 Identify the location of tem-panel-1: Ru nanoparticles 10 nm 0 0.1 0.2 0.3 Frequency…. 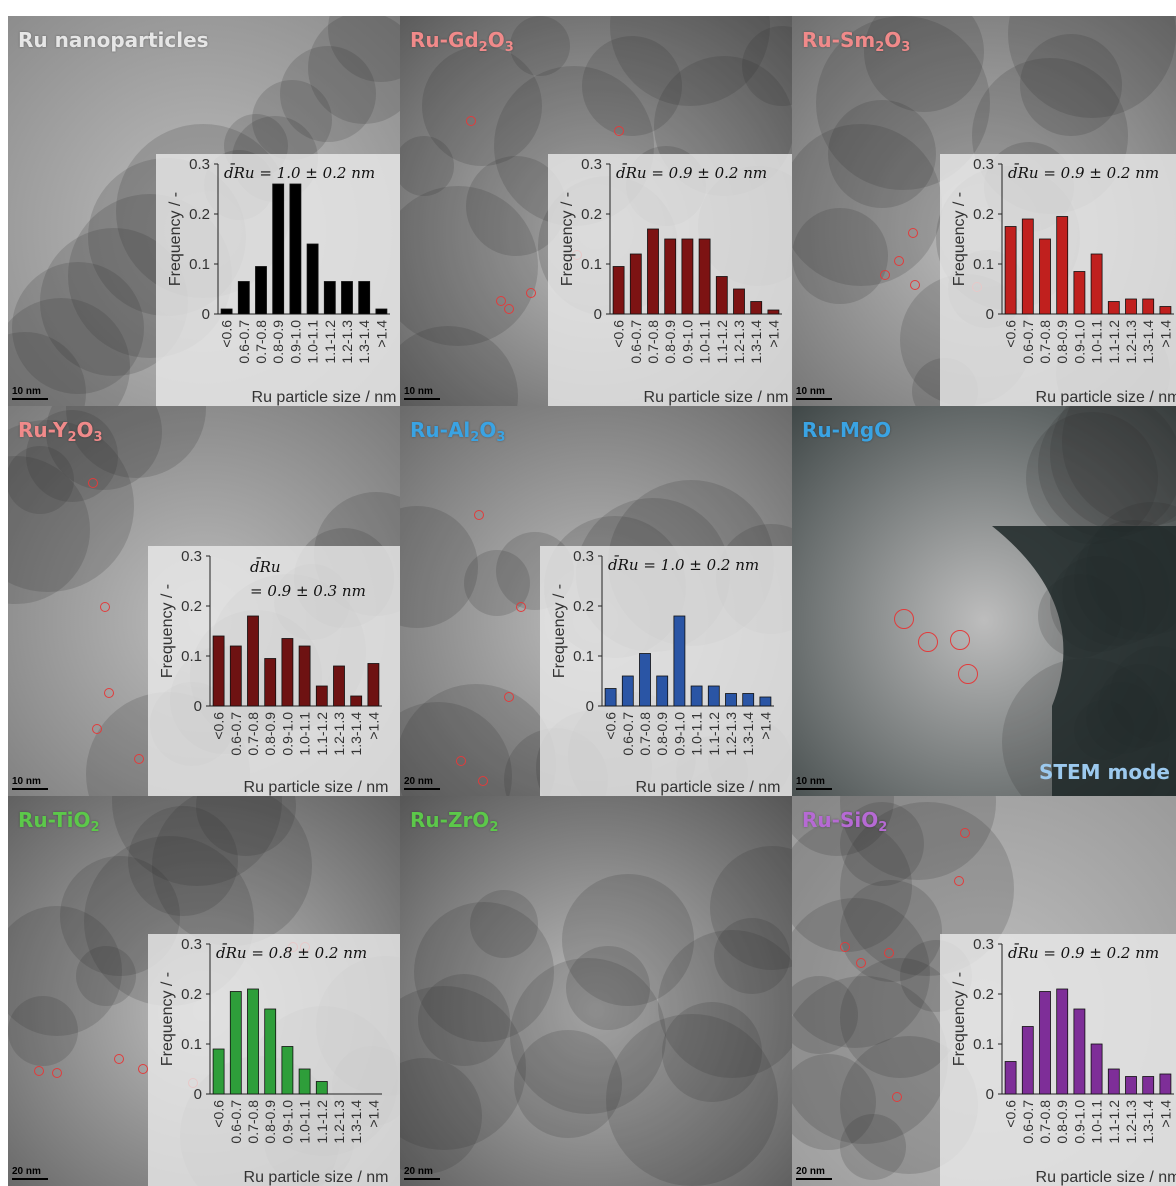
(204, 211).